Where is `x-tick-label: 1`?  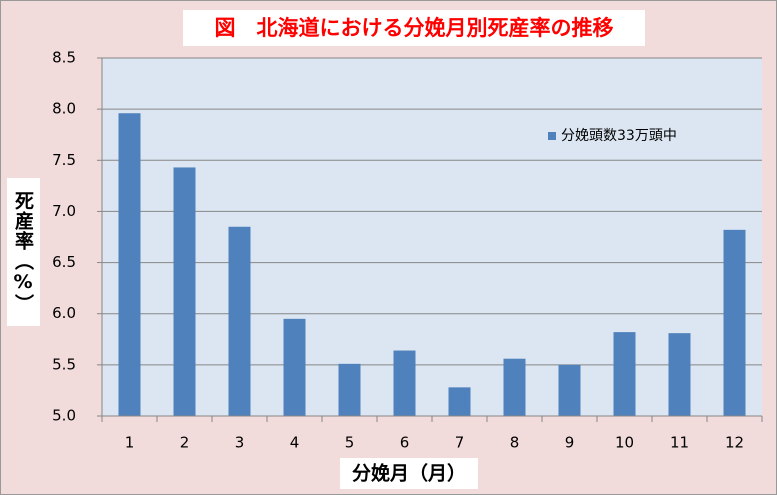
x-tick-label: 1 is located at coordinates (130, 443).